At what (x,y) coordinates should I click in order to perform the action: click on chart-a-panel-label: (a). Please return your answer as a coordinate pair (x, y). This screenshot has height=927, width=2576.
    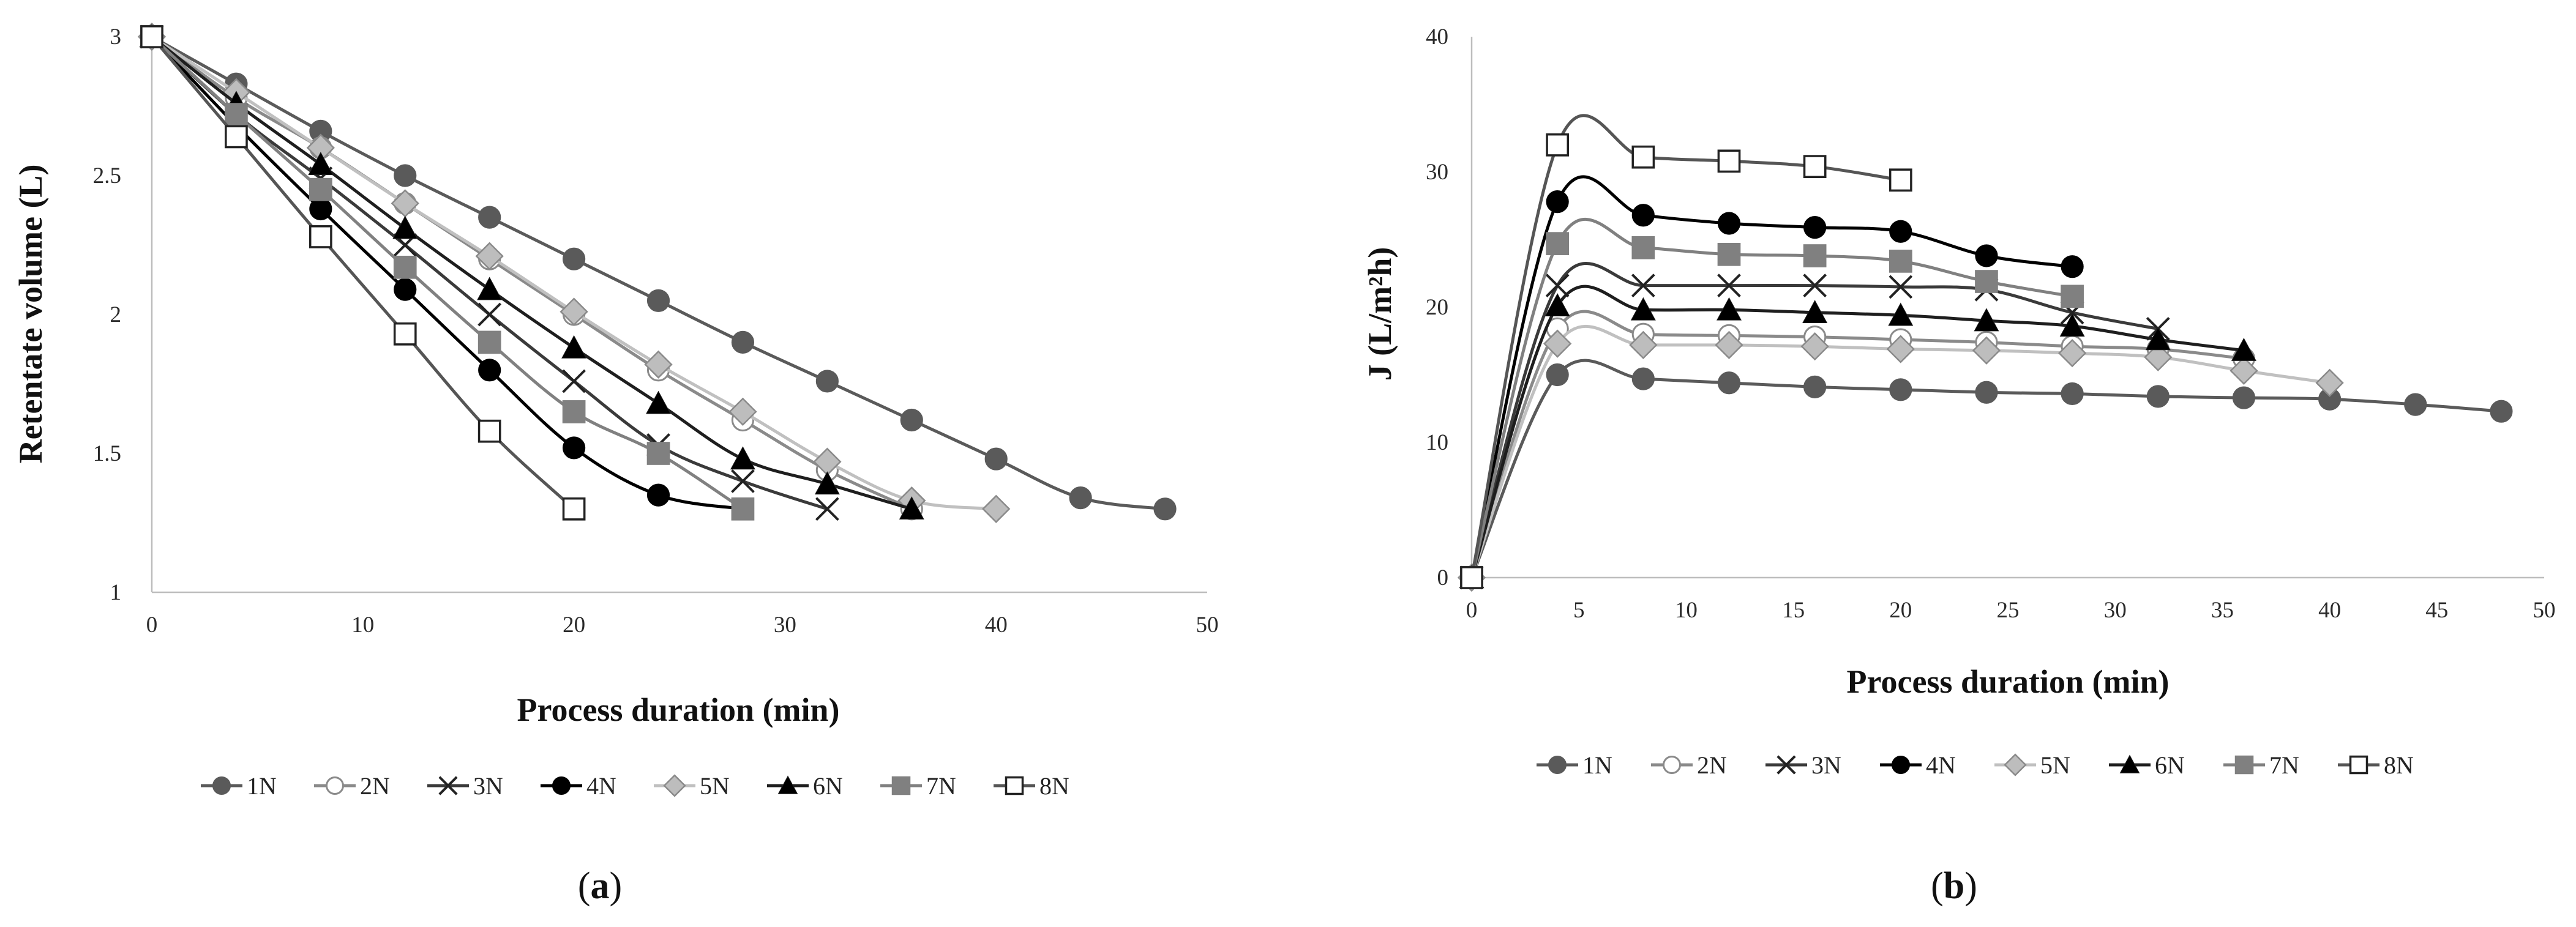
    Looking at the image, I should click on (600, 886).